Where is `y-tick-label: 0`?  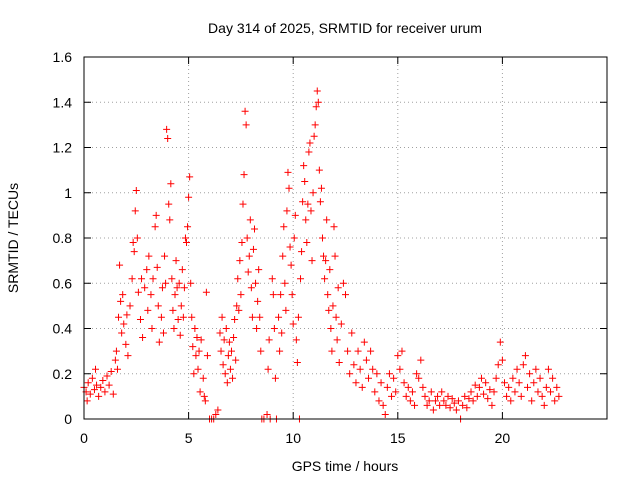
y-tick-label: 0 is located at coordinates (68, 419).